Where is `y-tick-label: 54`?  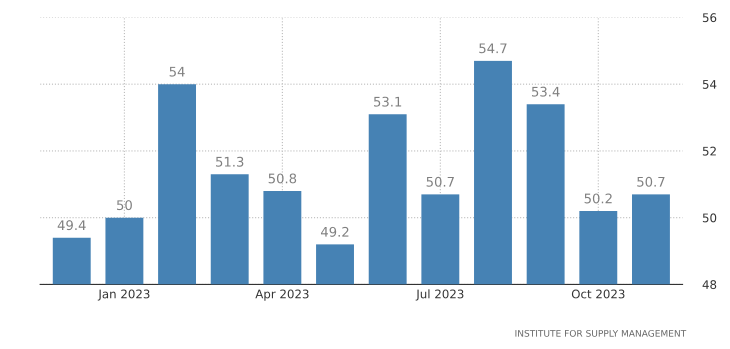
y-tick-label: 54 is located at coordinates (709, 84).